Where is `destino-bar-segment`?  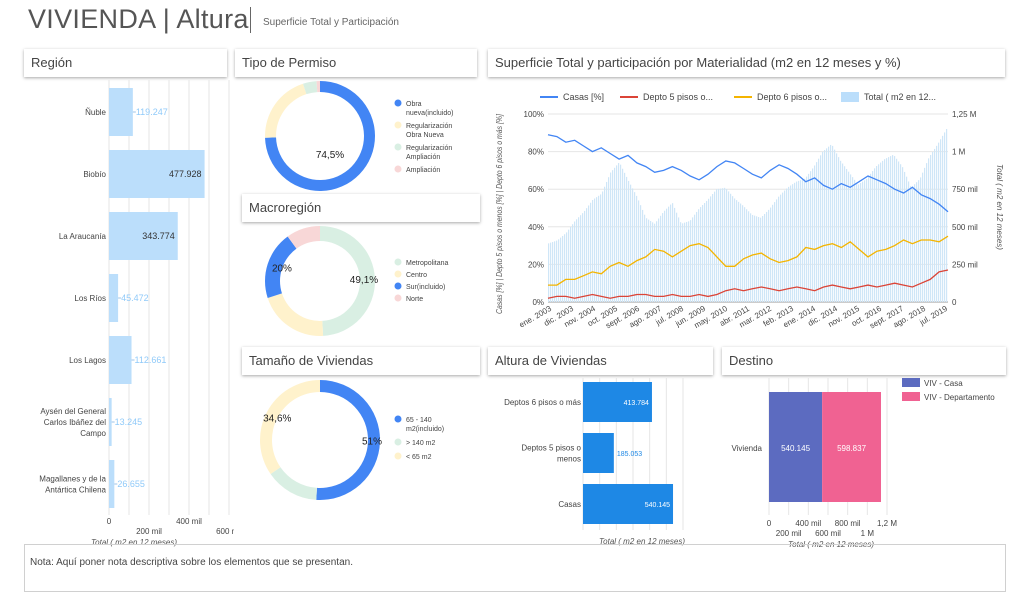
destino-bar-segment is located at coordinates (851, 447).